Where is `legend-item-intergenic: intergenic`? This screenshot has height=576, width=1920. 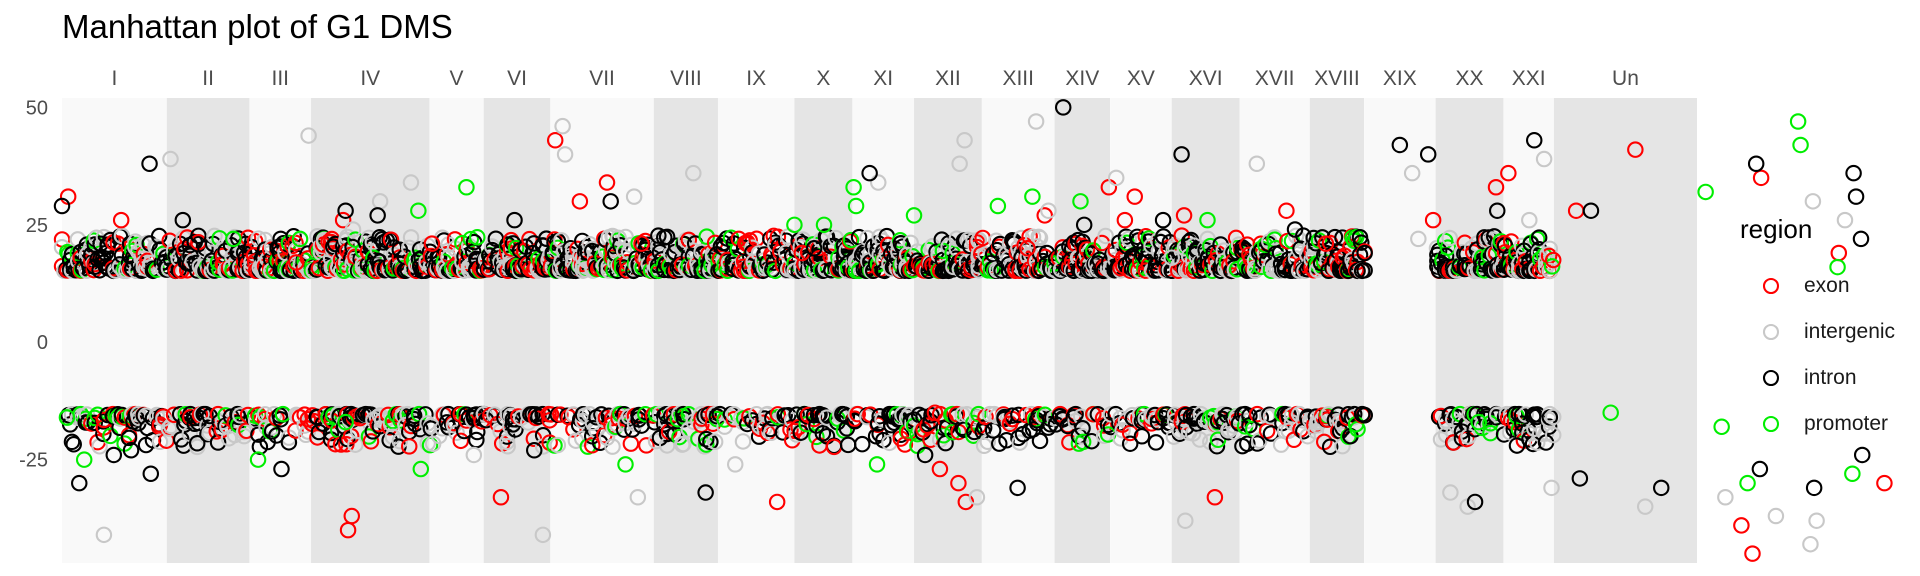 legend-item-intergenic: intergenic is located at coordinates (1817, 332).